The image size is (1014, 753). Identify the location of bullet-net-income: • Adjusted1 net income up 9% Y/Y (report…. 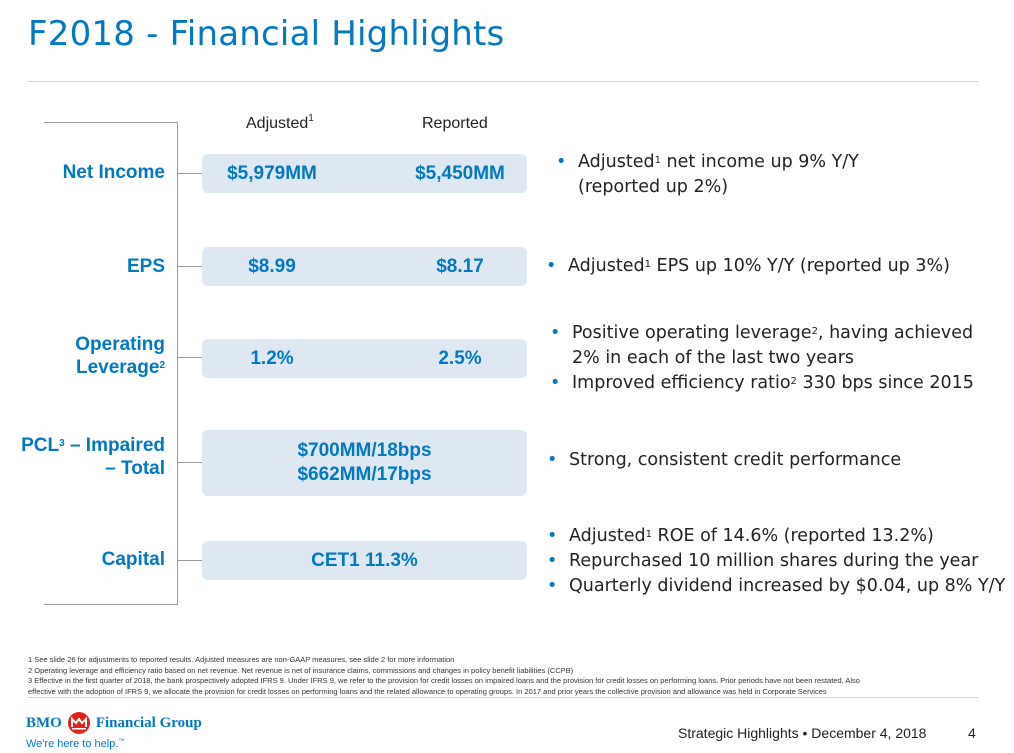
(707, 175).